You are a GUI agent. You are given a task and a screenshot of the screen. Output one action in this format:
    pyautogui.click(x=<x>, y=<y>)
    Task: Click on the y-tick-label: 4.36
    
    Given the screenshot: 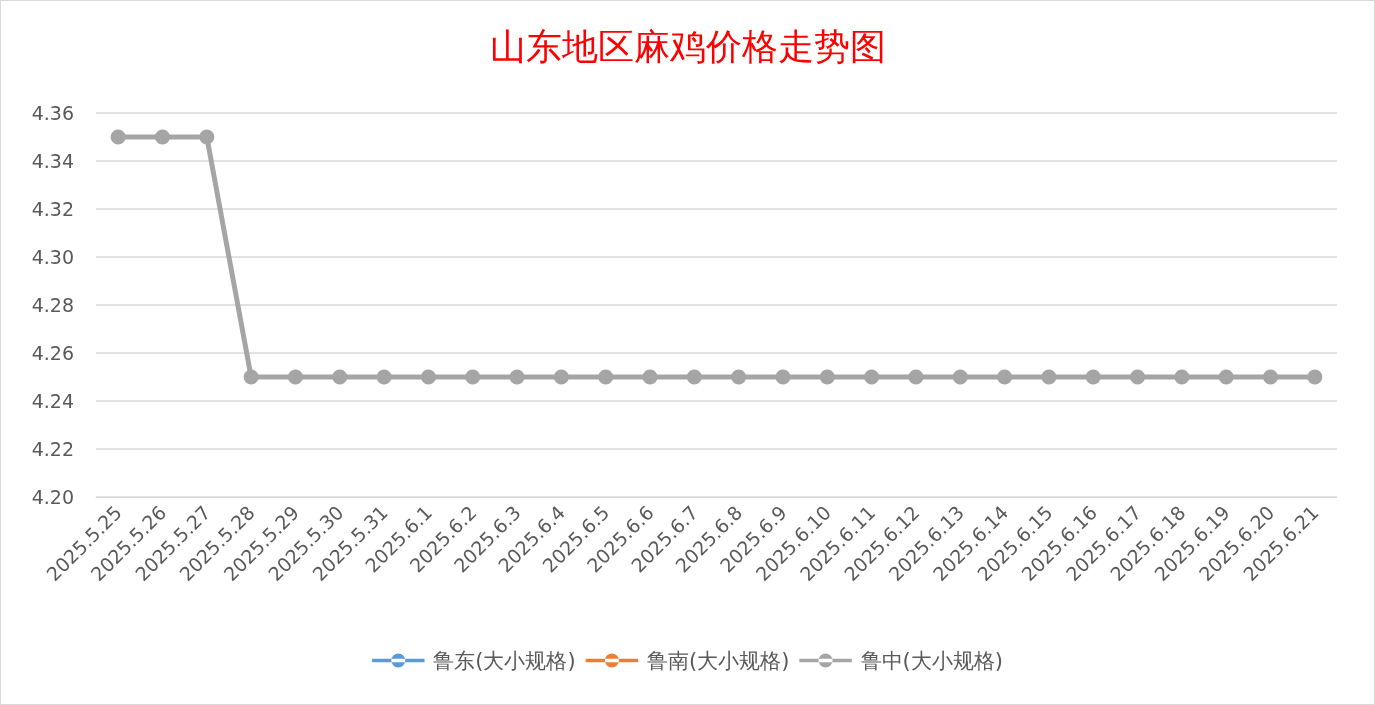 What is the action you would take?
    pyautogui.click(x=52, y=113)
    